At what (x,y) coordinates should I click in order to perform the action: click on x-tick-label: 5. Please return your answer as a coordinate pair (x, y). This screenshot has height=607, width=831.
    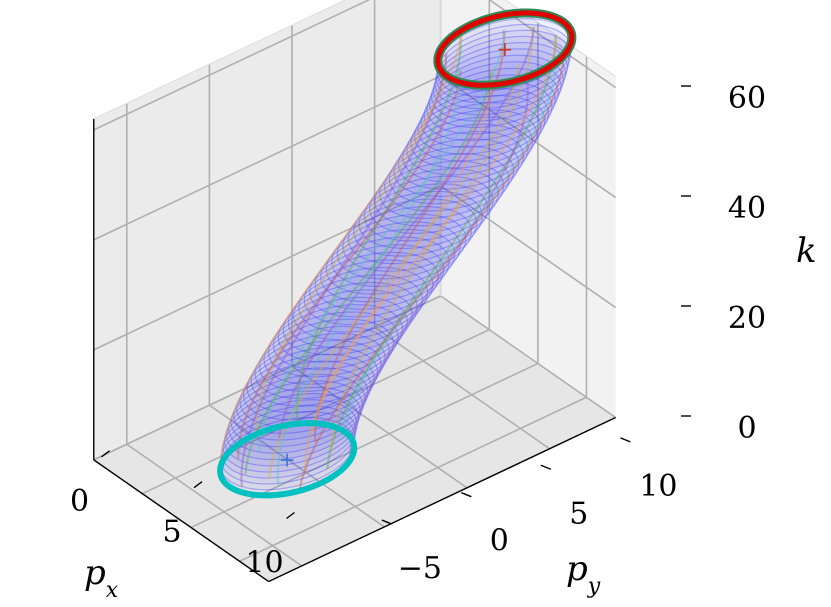
    Looking at the image, I should click on (171, 532).